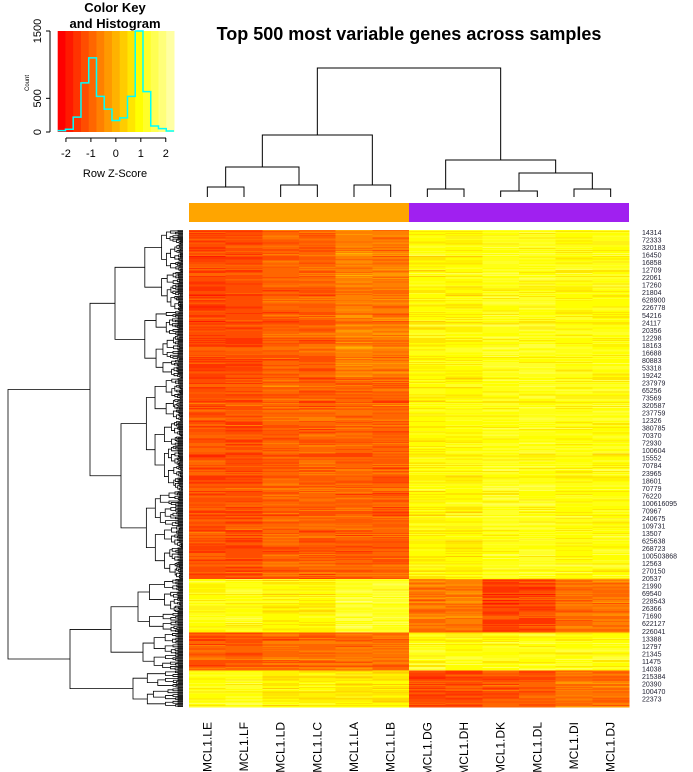  I want to click on dendrogram-branch, so click(409, 113).